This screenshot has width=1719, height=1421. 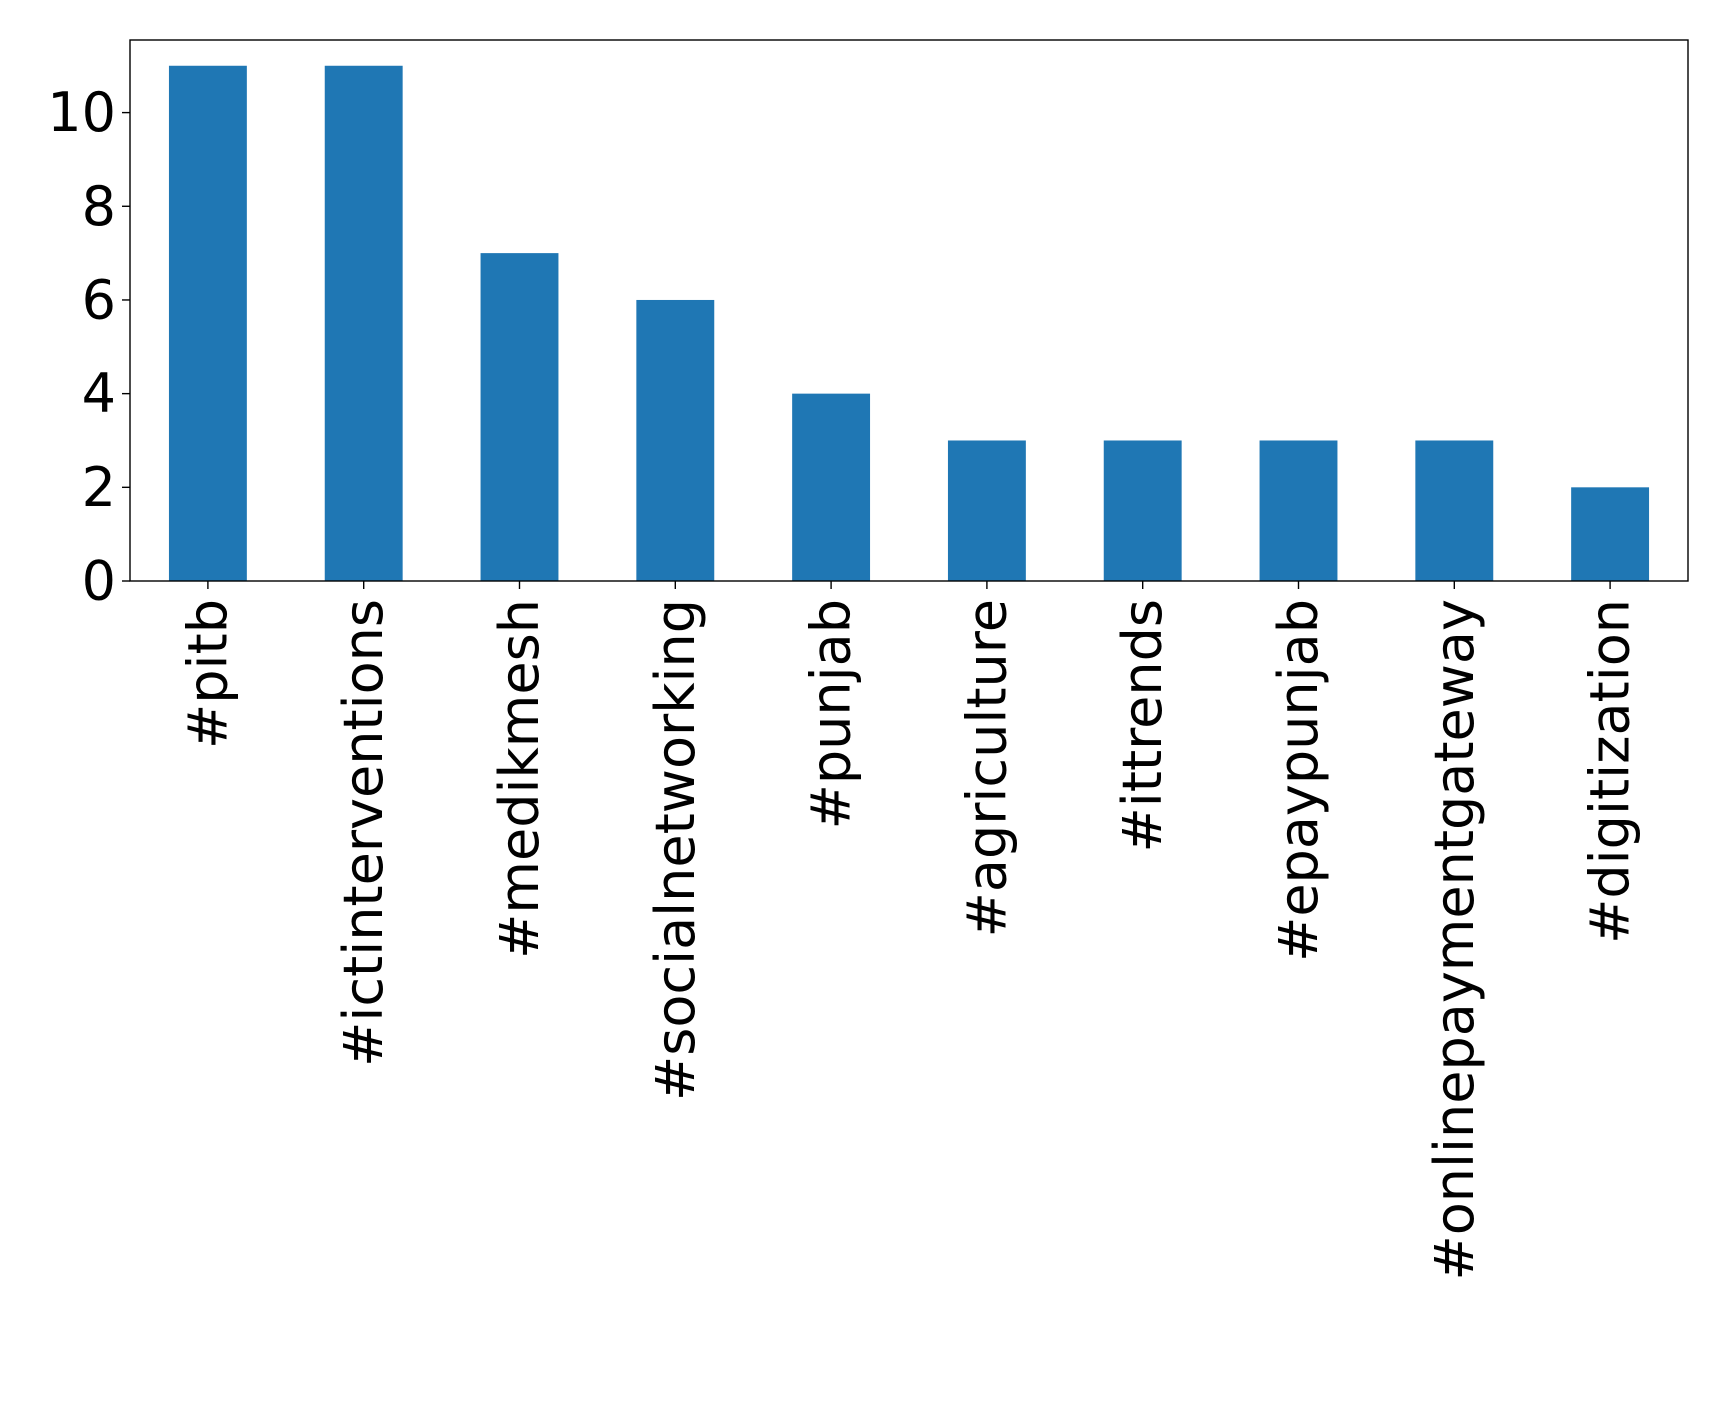 What do you see at coordinates (1454, 940) in the screenshot?
I see `x-tick-label: #onlinepaymentgateway` at bounding box center [1454, 940].